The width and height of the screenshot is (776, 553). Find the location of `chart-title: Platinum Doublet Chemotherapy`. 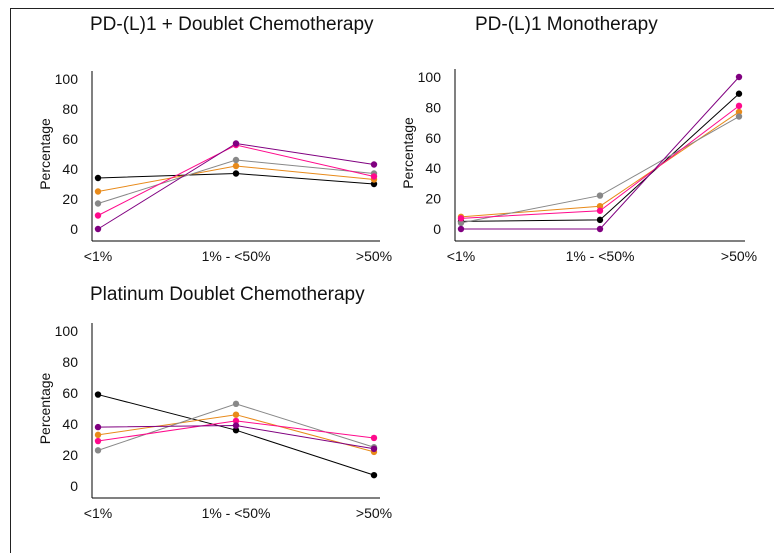

chart-title: Platinum Doublet Chemotherapy is located at coordinates (227, 294).